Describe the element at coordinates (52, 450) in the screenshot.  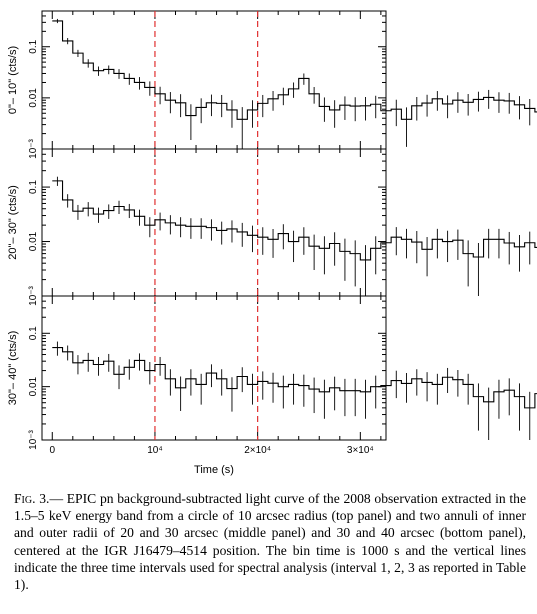
I see `x-tick-label: 0` at that location.